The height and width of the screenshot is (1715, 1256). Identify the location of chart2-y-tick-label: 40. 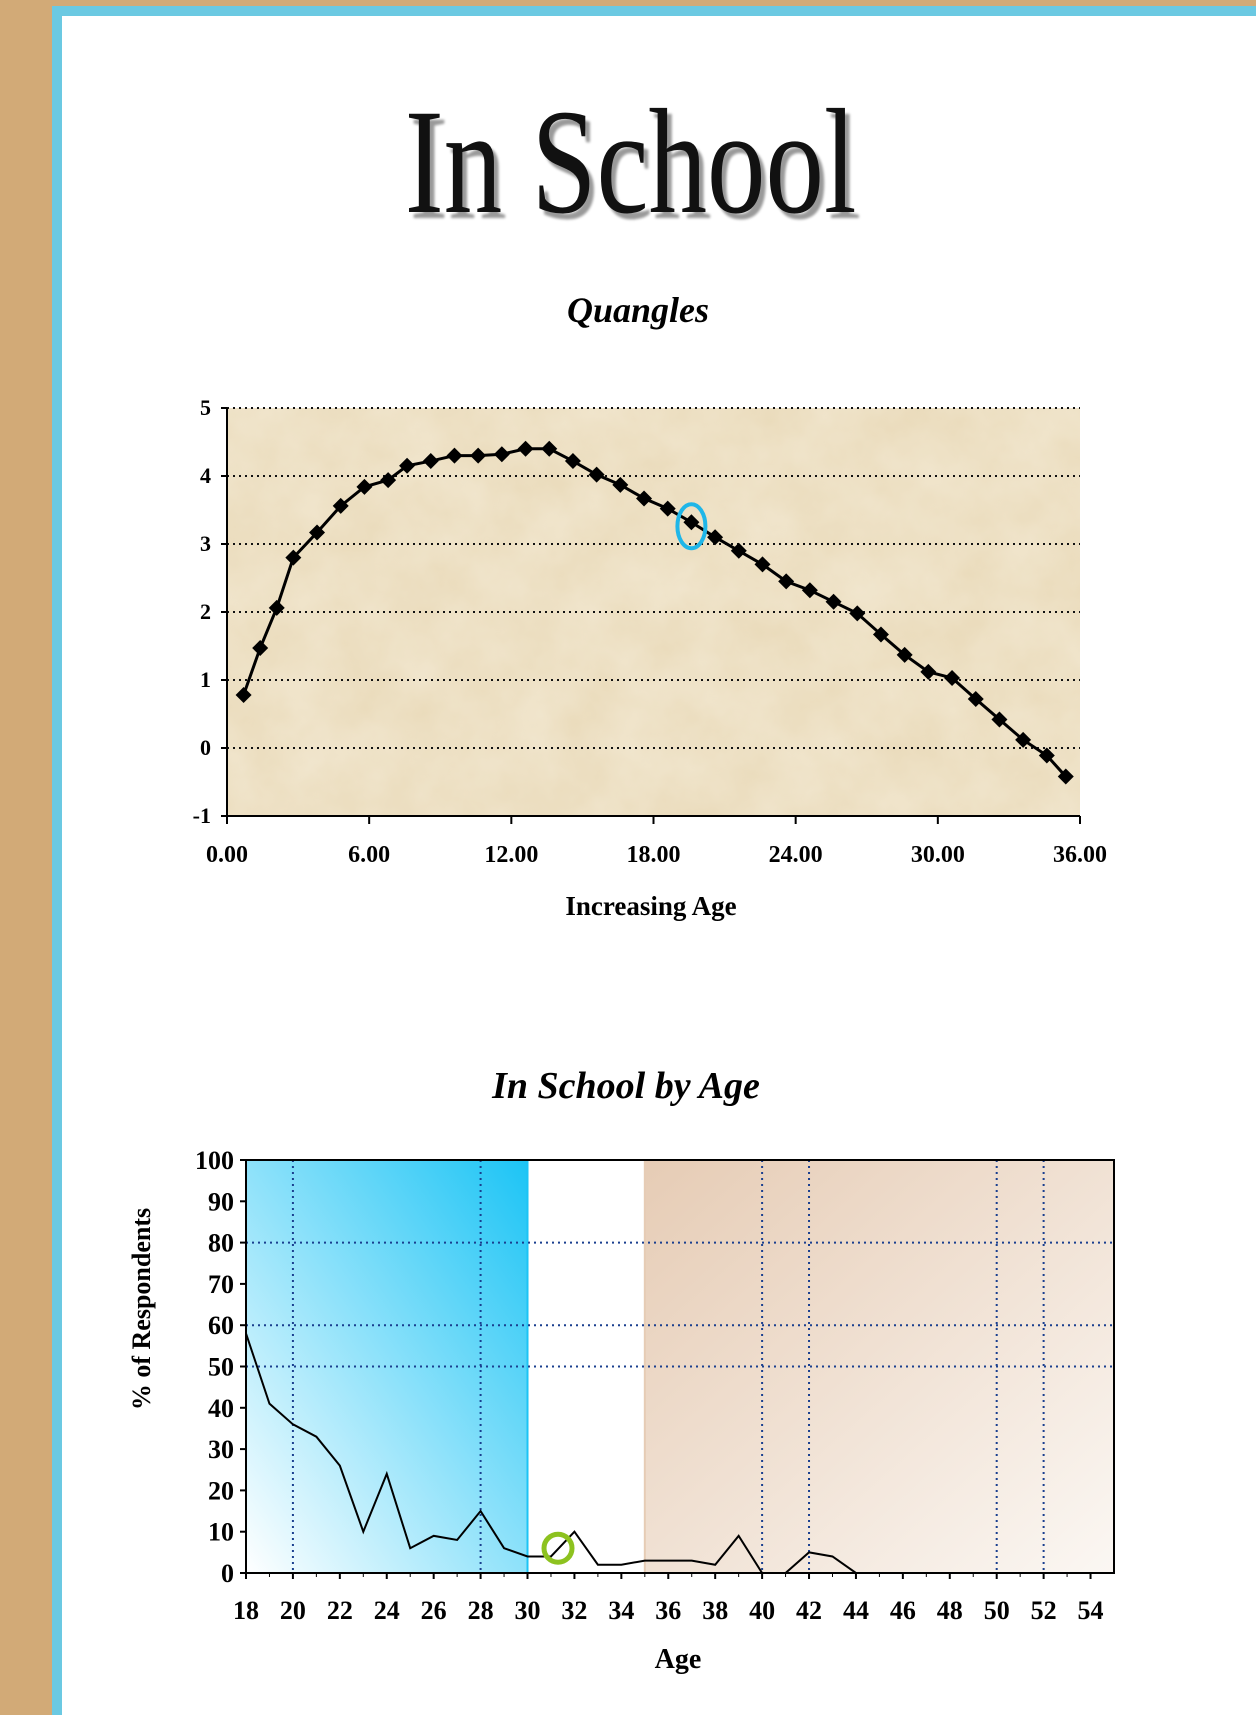
(221, 1408).